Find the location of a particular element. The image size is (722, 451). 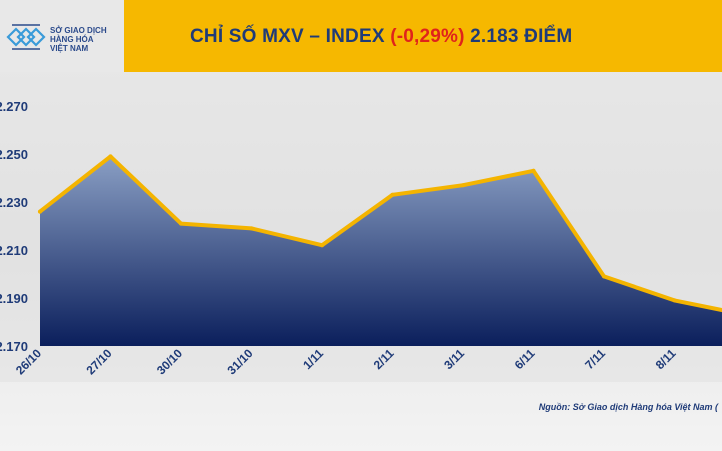

title-prefix: CHỈ SỐ MXV – INDEX is located at coordinates (290, 36).